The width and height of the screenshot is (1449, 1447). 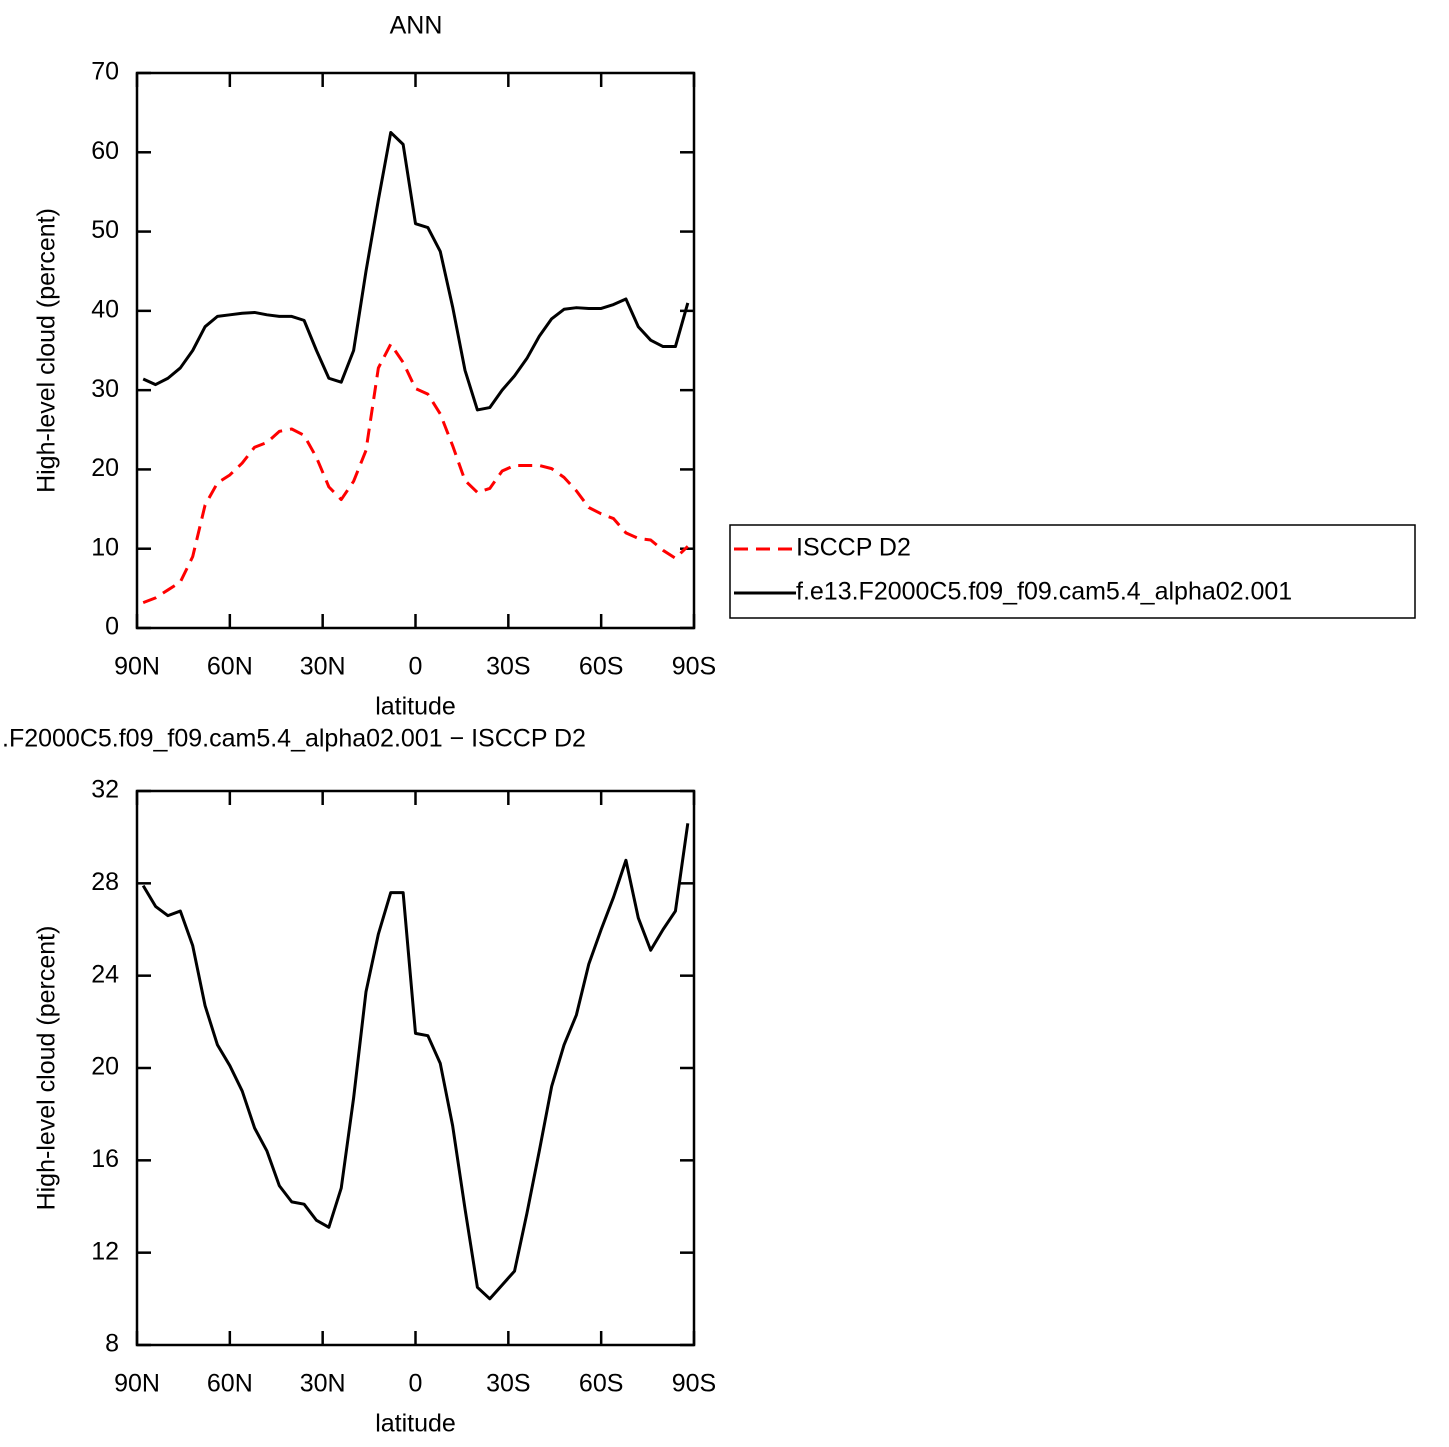 I want to click on y-tick-label: 30, so click(x=105, y=389).